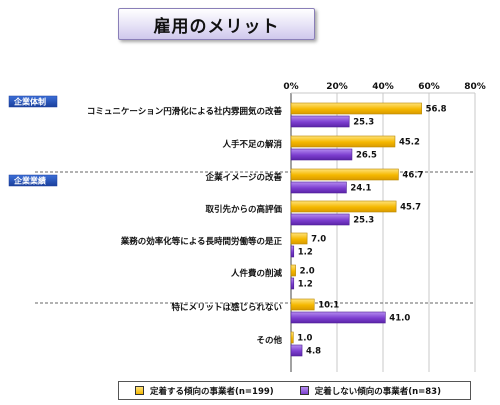 The height and width of the screenshot is (405, 500). What do you see at coordinates (244, 177) in the screenshot?
I see `category-label: 企業イメージの改善` at bounding box center [244, 177].